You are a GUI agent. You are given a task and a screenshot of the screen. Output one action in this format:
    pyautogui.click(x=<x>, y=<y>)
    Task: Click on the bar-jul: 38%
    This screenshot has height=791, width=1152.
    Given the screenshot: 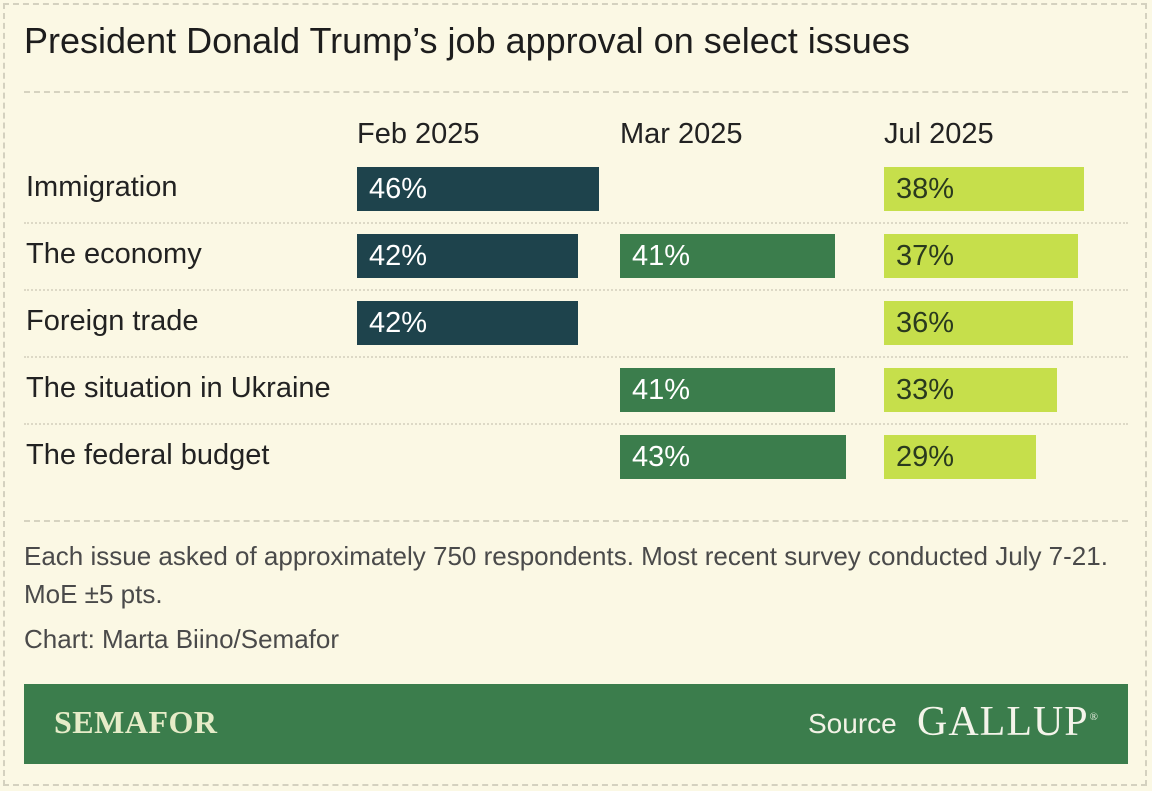 What is the action you would take?
    pyautogui.click(x=984, y=189)
    